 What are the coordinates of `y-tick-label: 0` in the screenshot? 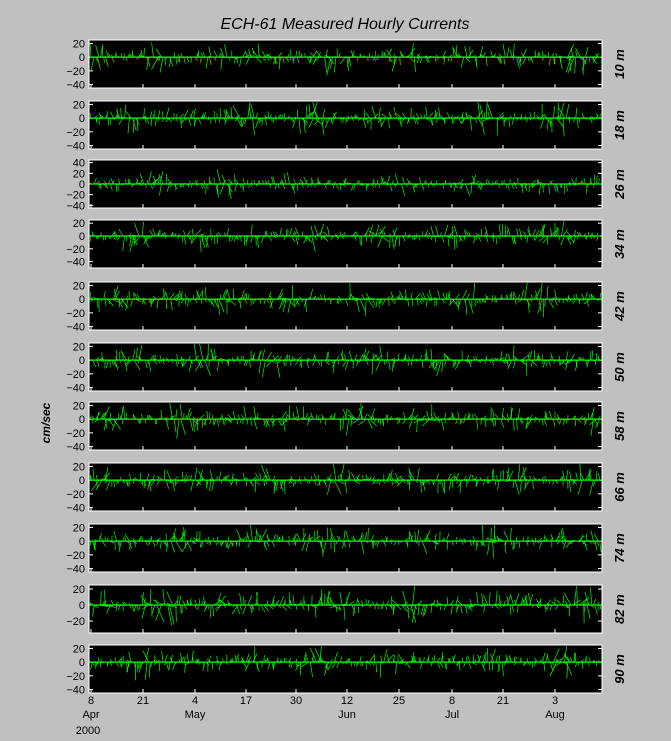 It's located at (82, 420).